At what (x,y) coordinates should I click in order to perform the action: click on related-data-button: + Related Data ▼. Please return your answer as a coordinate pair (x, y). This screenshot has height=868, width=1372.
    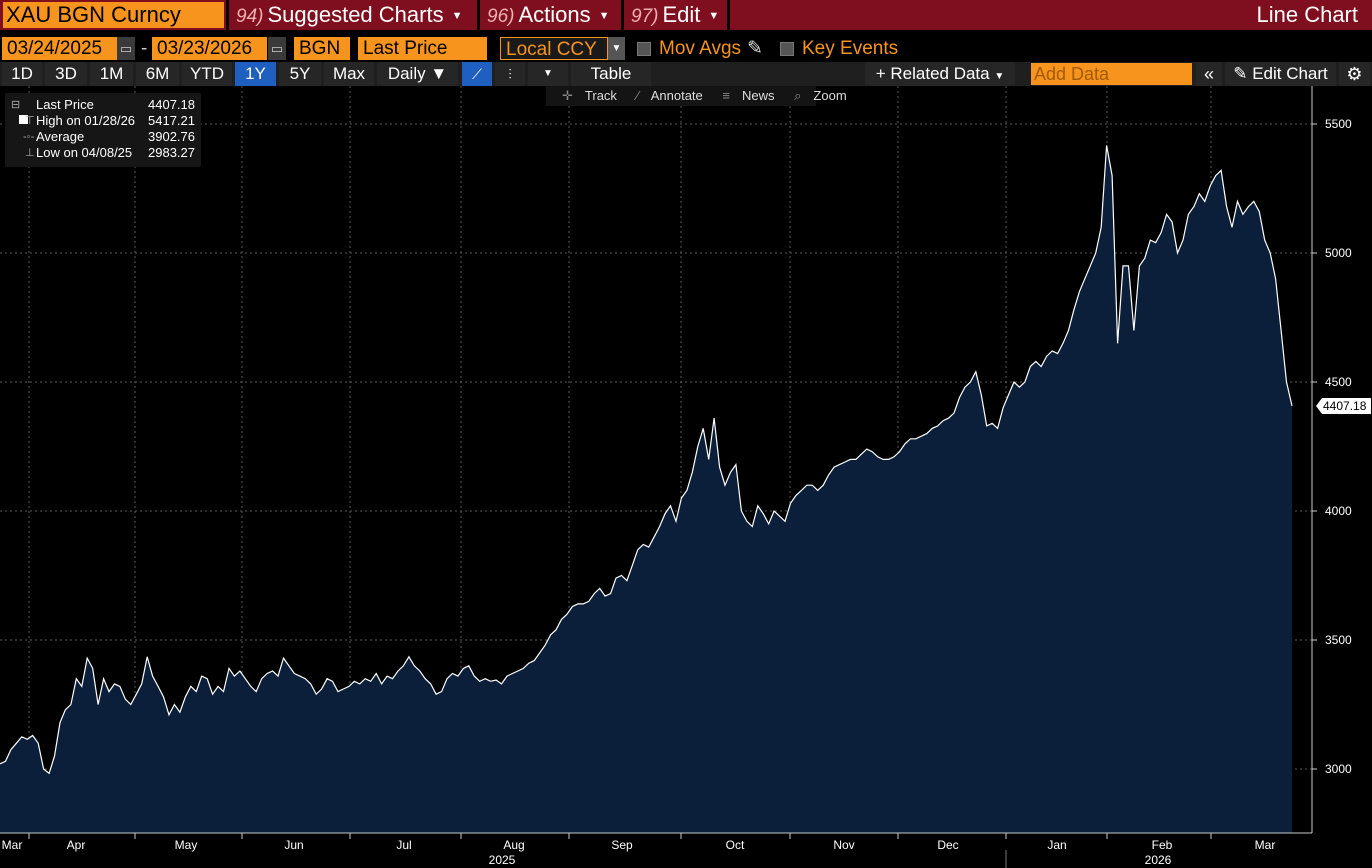
    Looking at the image, I should click on (940, 74).